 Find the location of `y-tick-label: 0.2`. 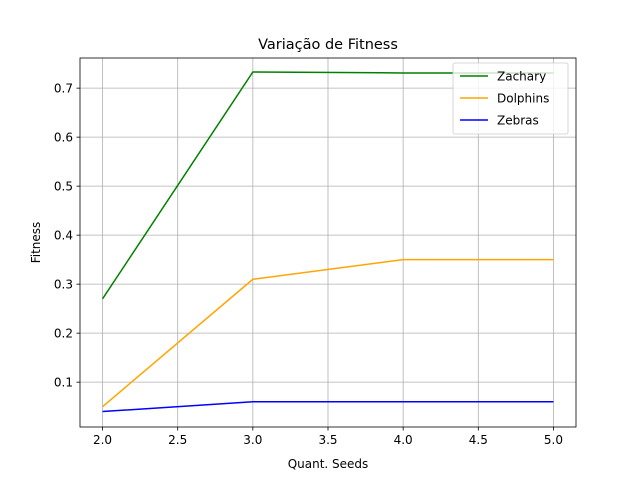

y-tick-label: 0.2 is located at coordinates (63, 333).